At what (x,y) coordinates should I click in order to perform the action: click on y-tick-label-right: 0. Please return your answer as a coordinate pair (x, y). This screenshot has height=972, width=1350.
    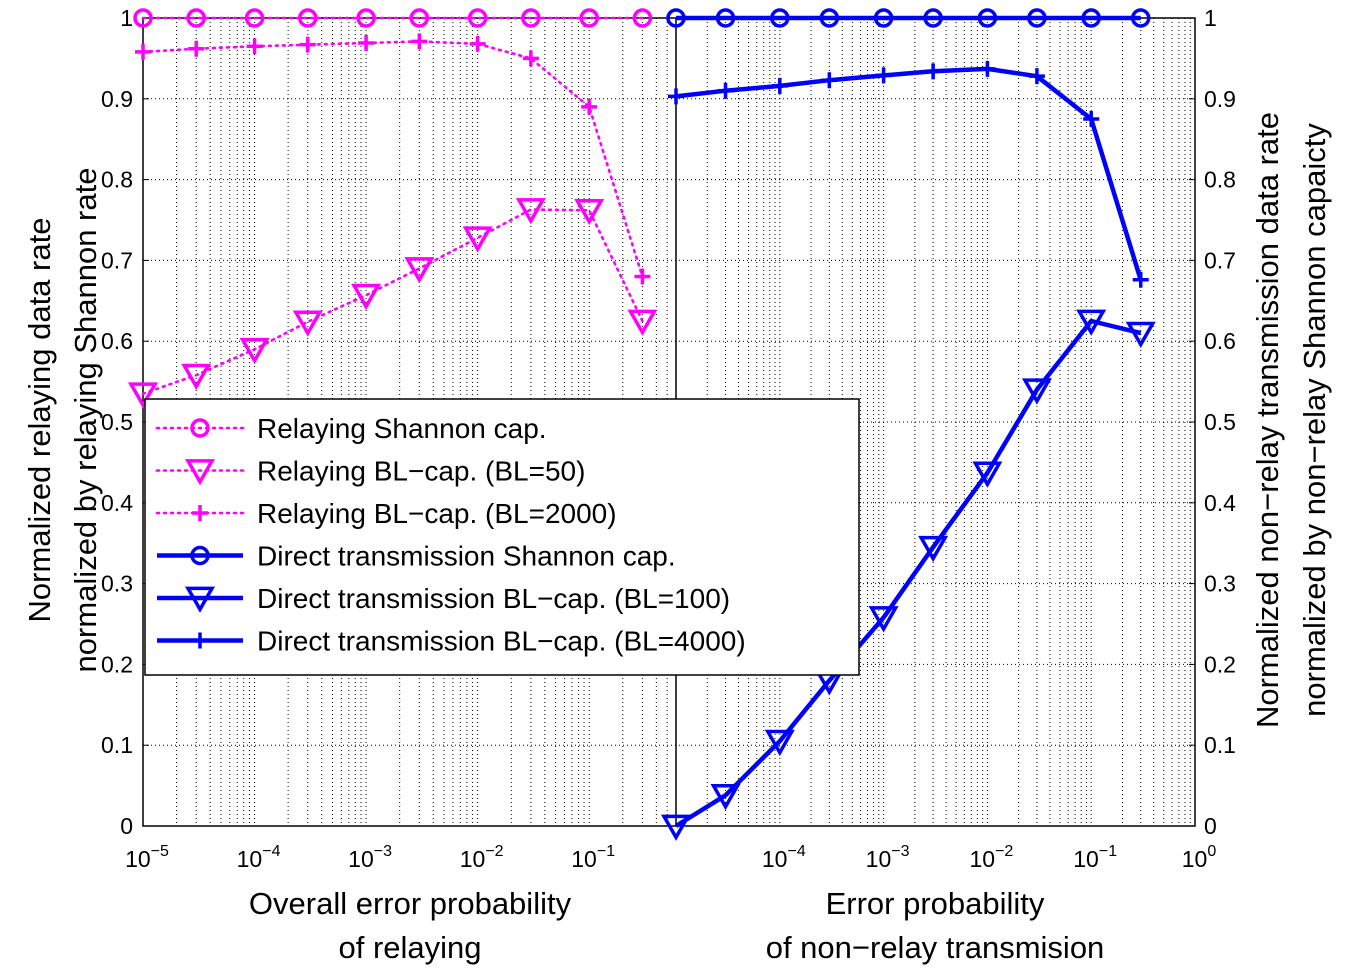
    Looking at the image, I should click on (1210, 826).